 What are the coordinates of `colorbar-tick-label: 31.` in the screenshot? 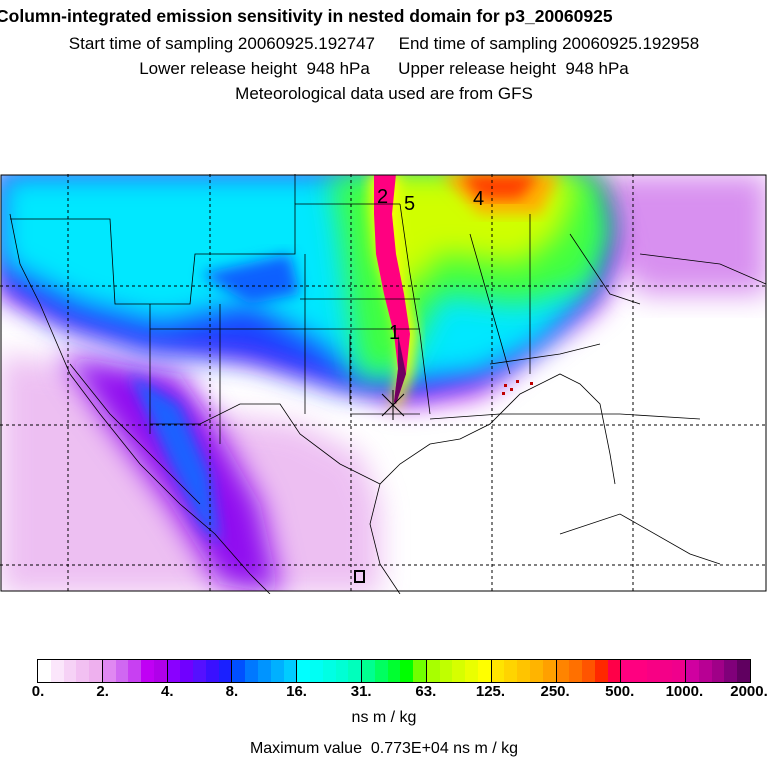 It's located at (361, 691).